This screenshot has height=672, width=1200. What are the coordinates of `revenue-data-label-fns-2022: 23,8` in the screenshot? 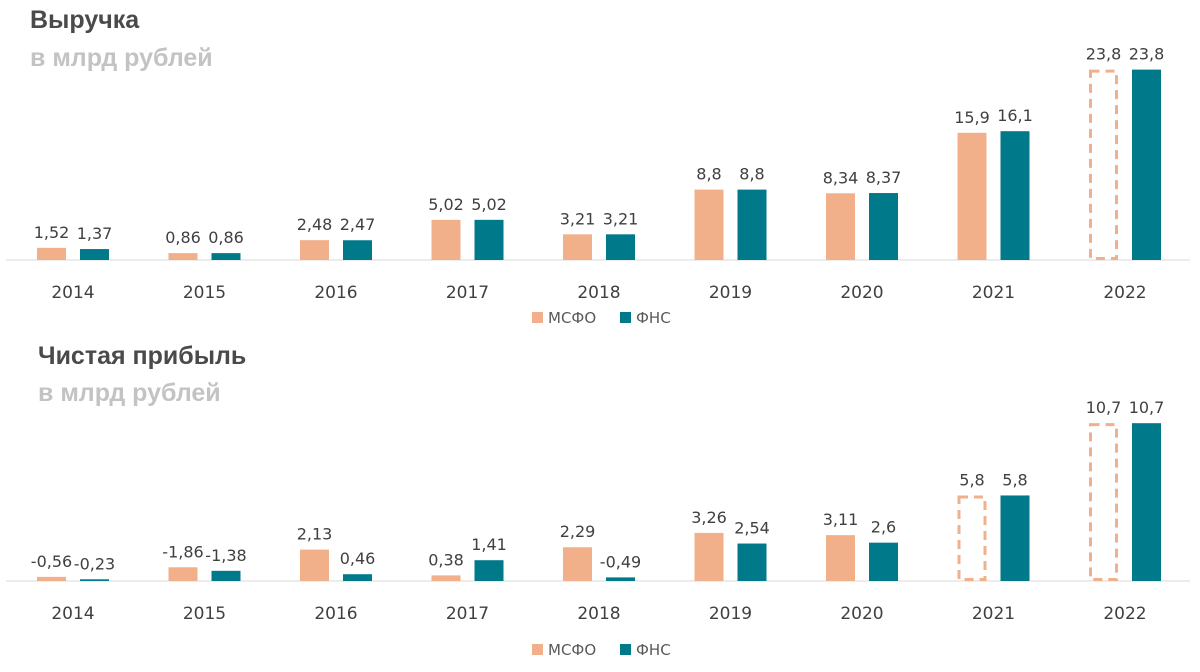 It's located at (1147, 54).